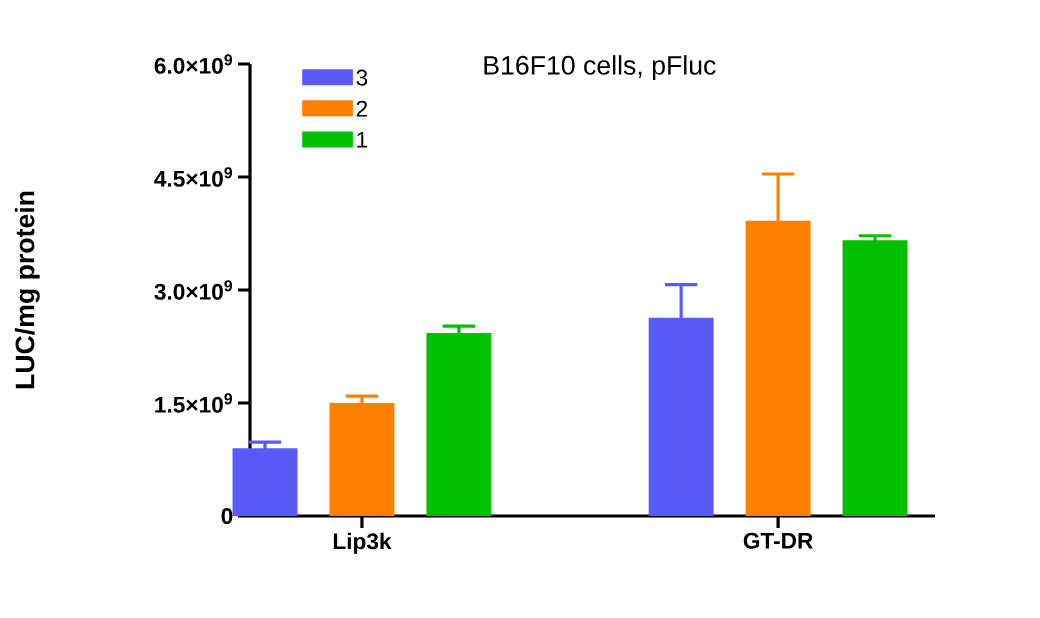 The width and height of the screenshot is (1040, 618). Describe the element at coordinates (362, 77) in the screenshot. I see `legend-label: 3` at that location.